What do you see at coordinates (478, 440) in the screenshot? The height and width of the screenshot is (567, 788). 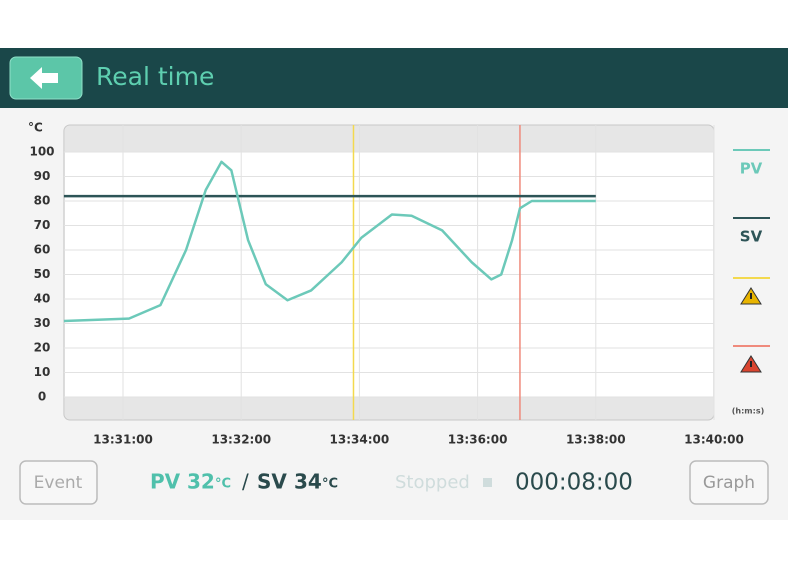 I see `x-tick-label: 13:36:00` at bounding box center [478, 440].